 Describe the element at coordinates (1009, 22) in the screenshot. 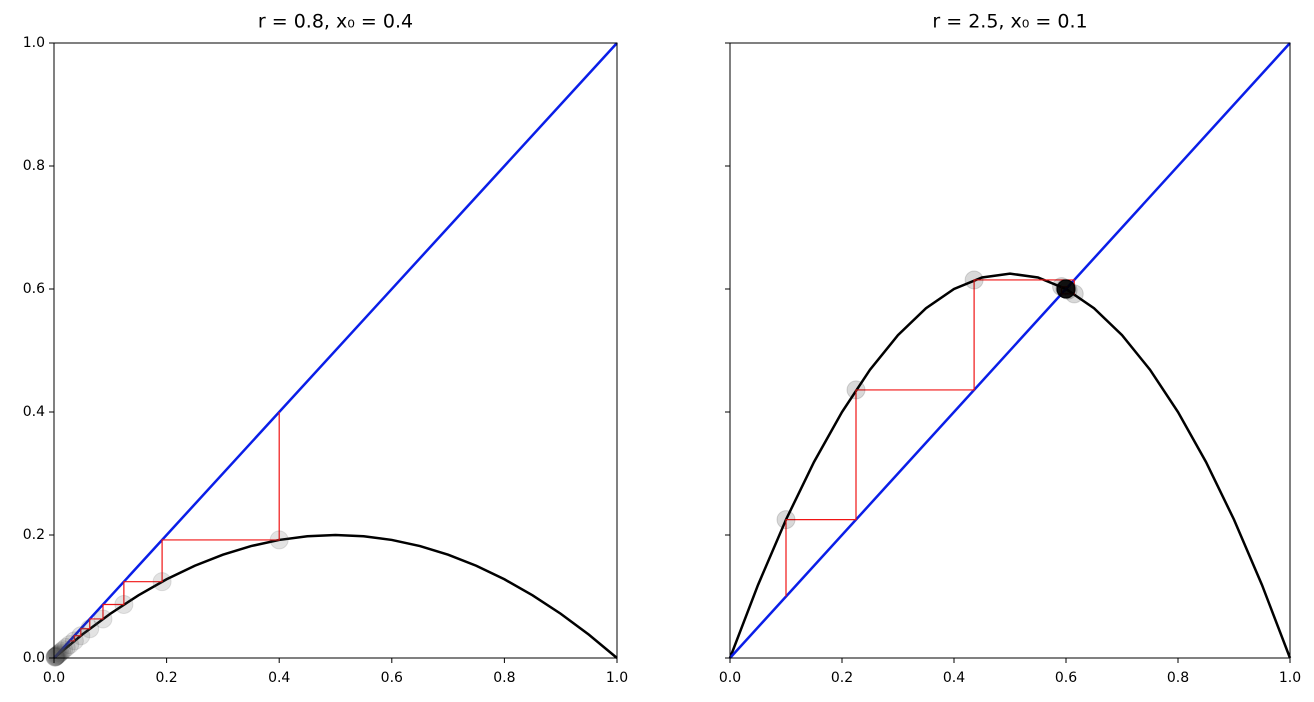

I see `chart-title: r = 2.5, x₀ = 0.1` at that location.